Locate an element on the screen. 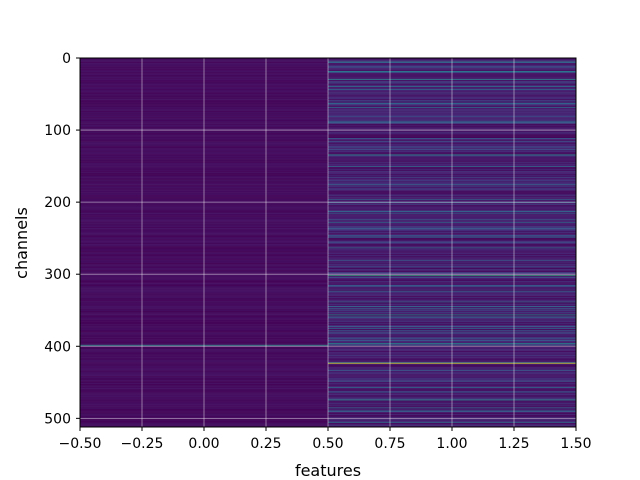  x-tick-label: 1.00 is located at coordinates (451, 444).